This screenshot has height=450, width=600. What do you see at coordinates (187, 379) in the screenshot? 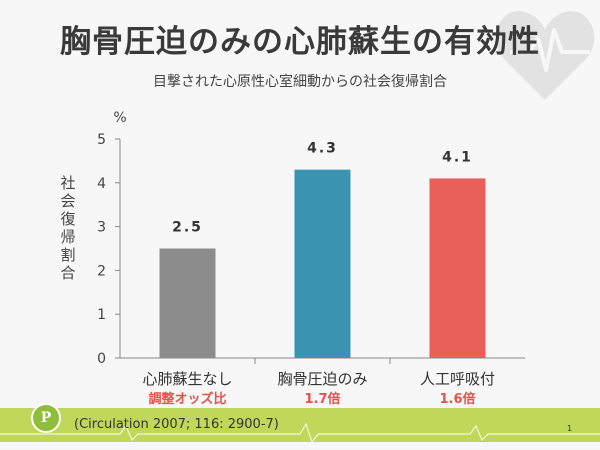
I see `category-label: 心肺蘇生なし` at bounding box center [187, 379].